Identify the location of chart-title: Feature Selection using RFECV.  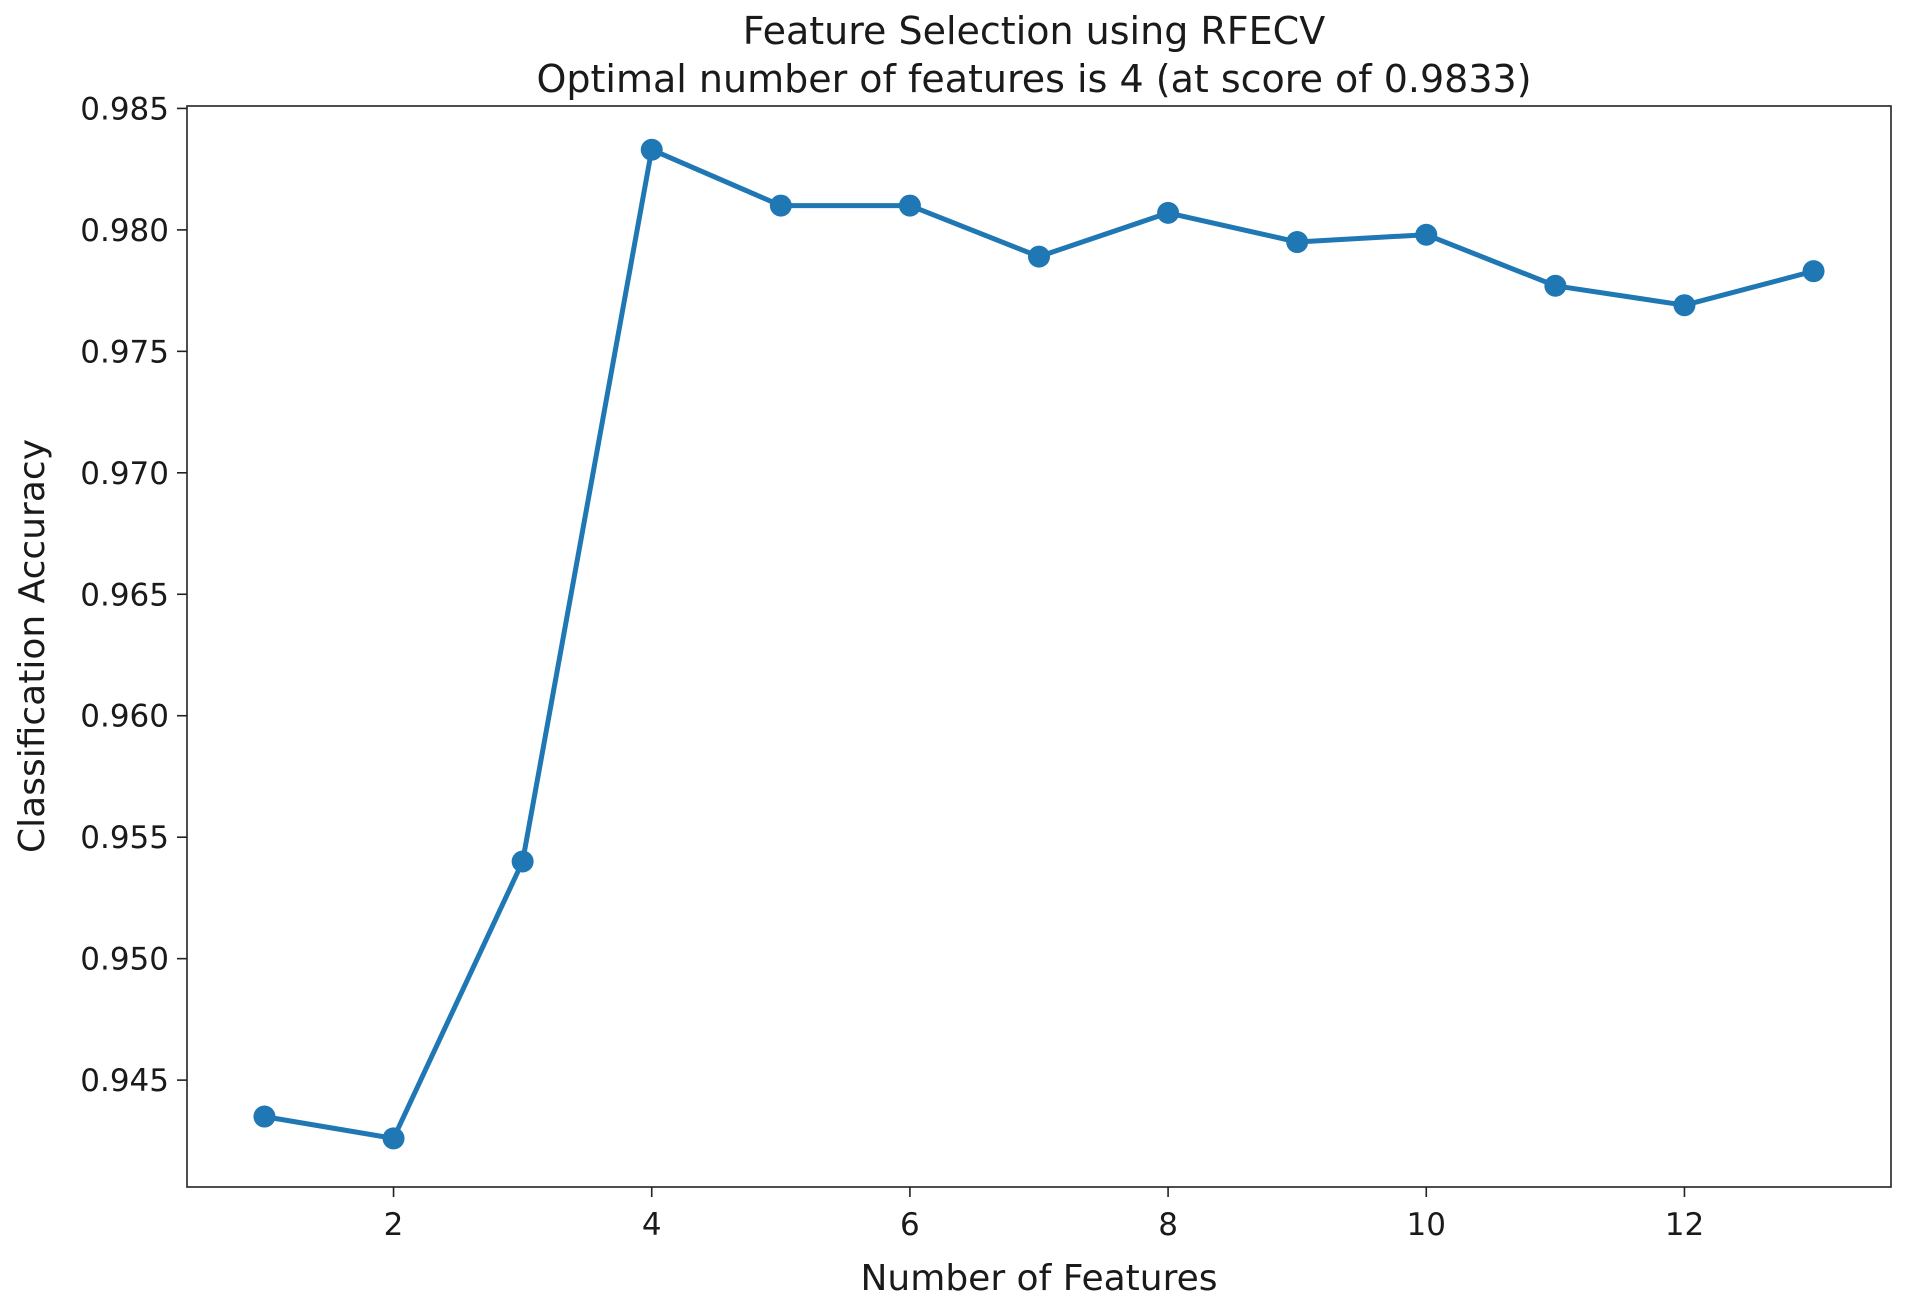
(1034, 31).